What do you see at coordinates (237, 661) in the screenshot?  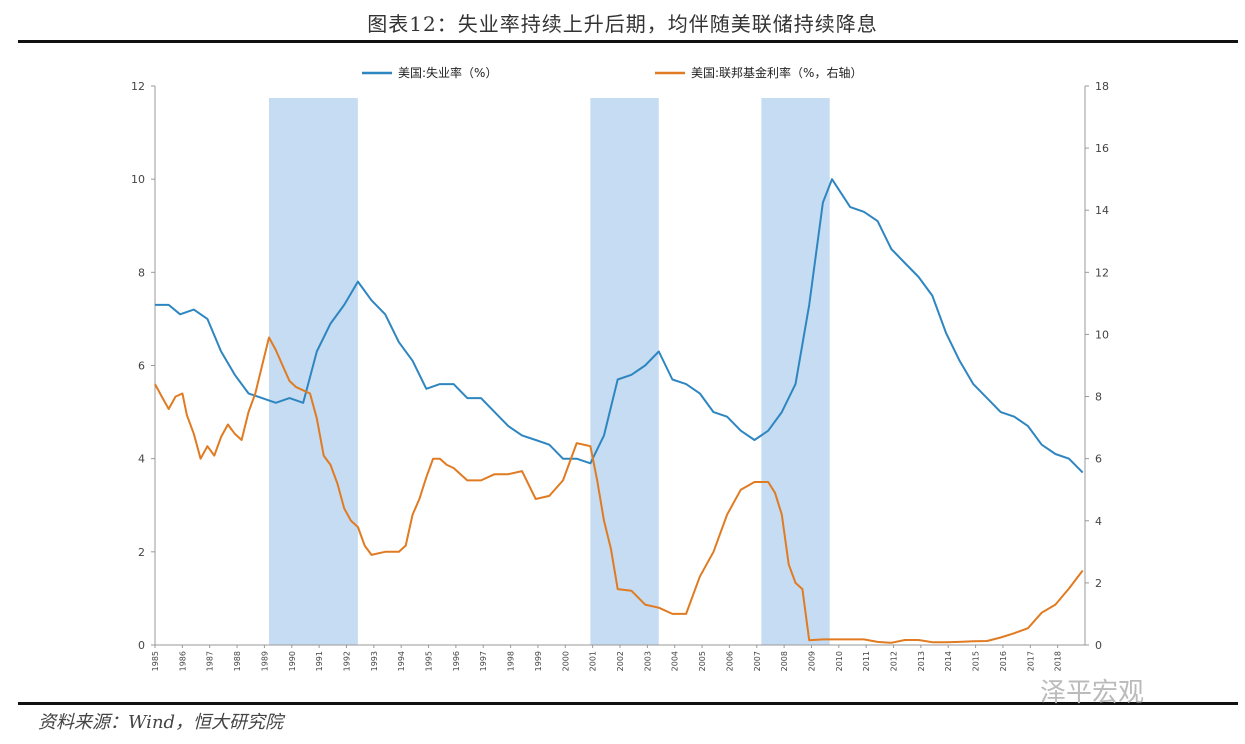 I see `x-tick-label: 1988` at bounding box center [237, 661].